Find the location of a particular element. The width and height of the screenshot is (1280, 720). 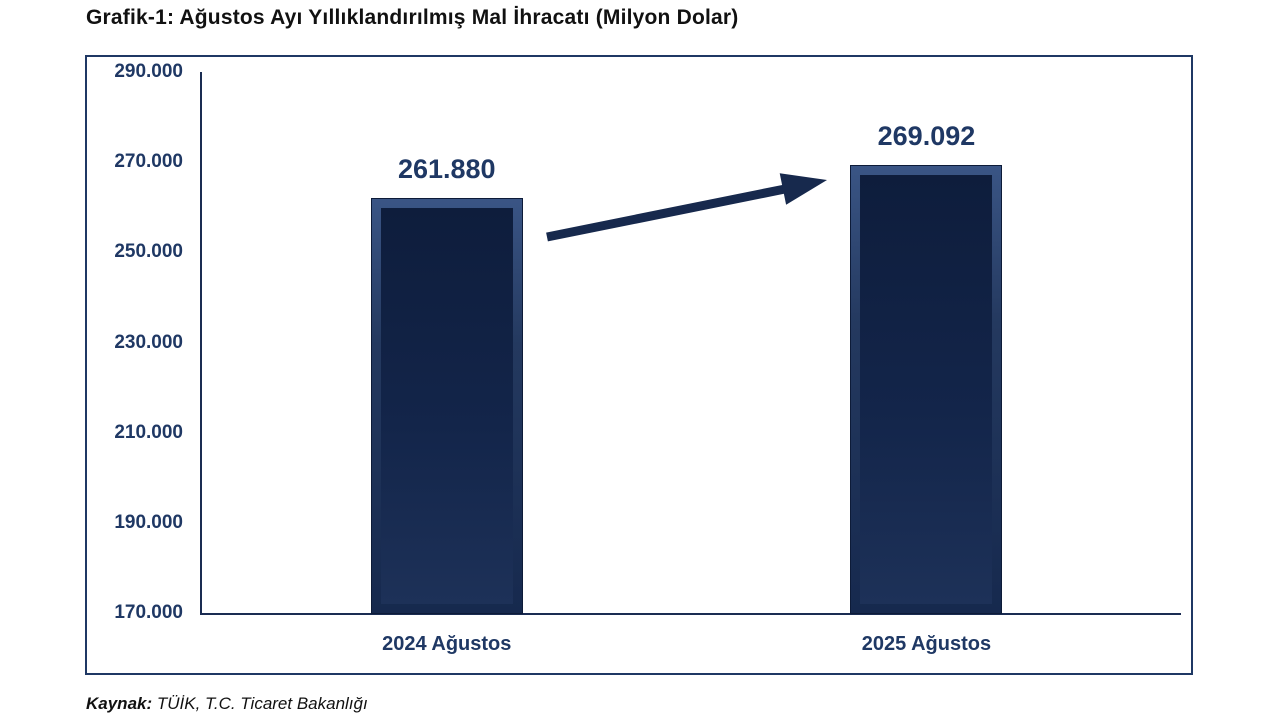

x-axis: 2024 Ağustos 2025 Ağustos is located at coordinates (691, 647).